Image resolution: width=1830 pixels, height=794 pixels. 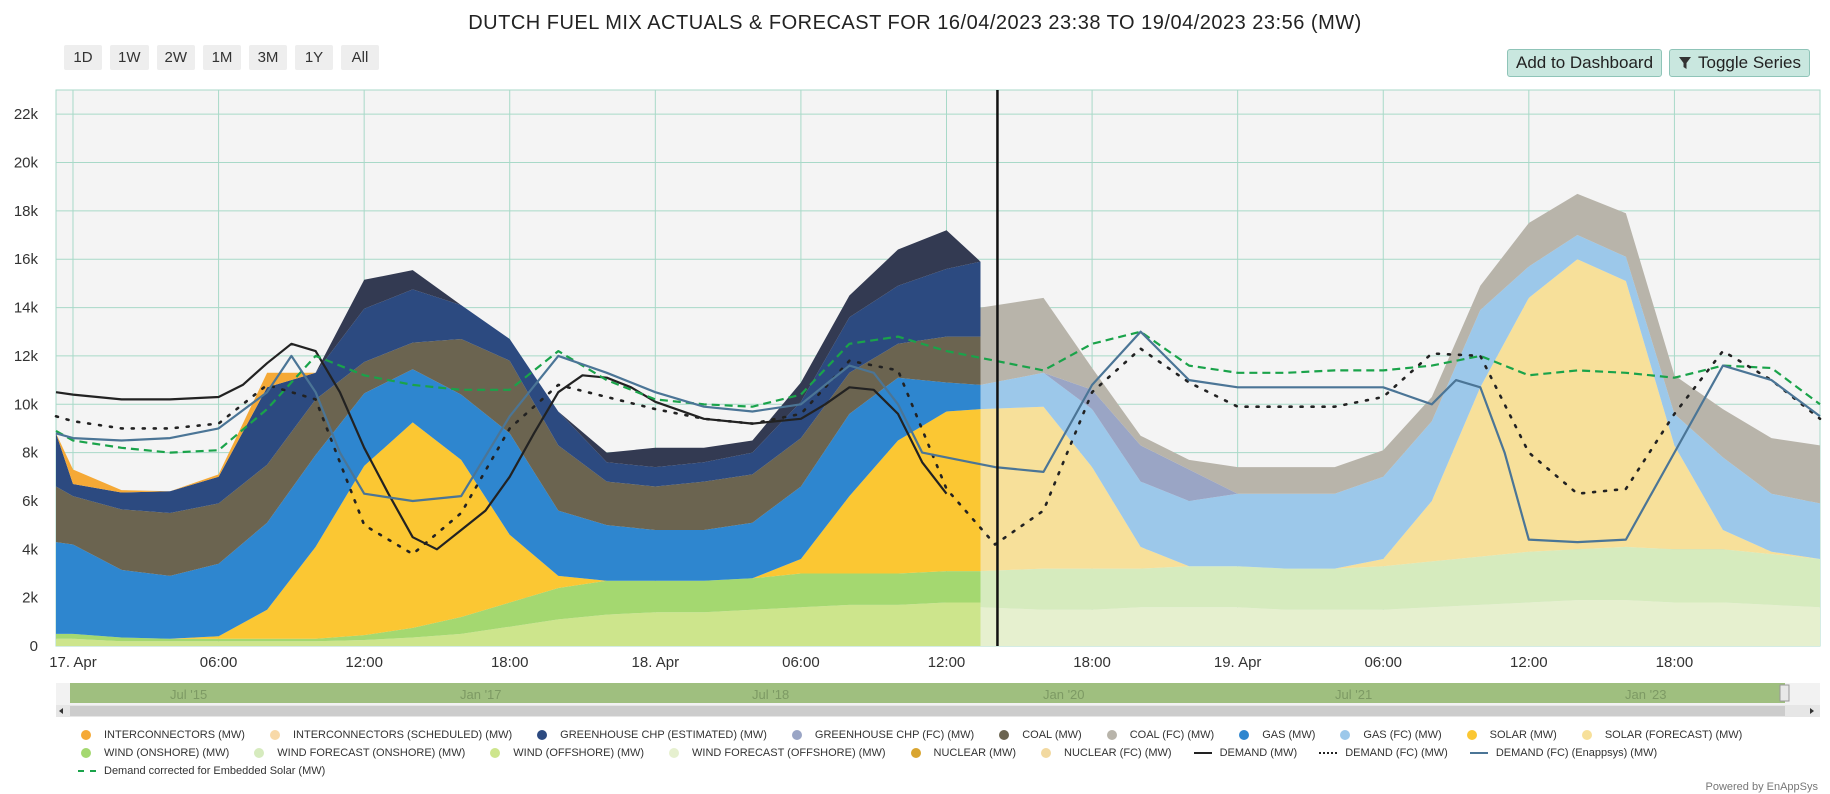 I want to click on actual-area-solar-mw, so click(x=518, y=524).